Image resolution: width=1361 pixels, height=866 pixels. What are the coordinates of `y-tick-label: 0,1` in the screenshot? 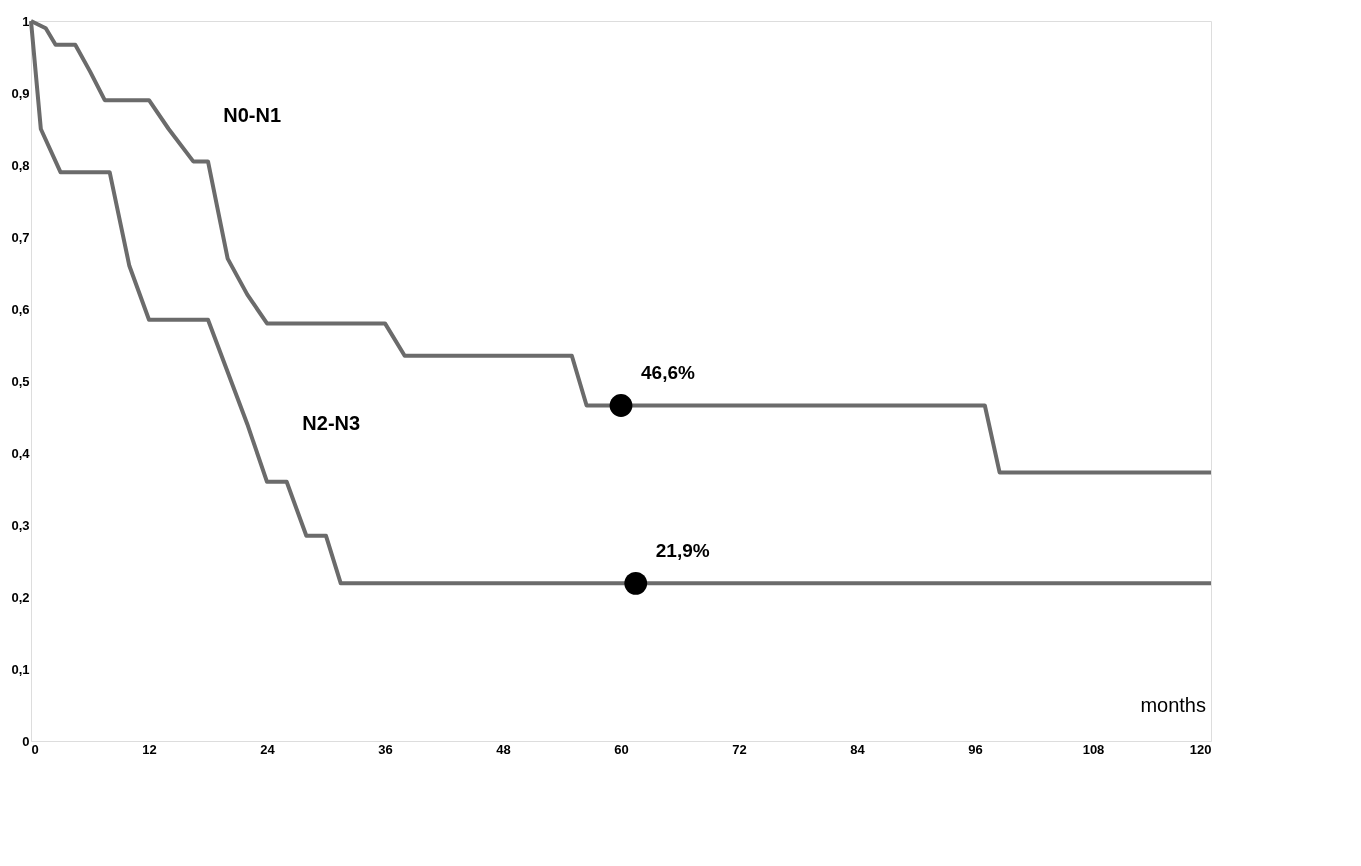 It's located at (20, 669).